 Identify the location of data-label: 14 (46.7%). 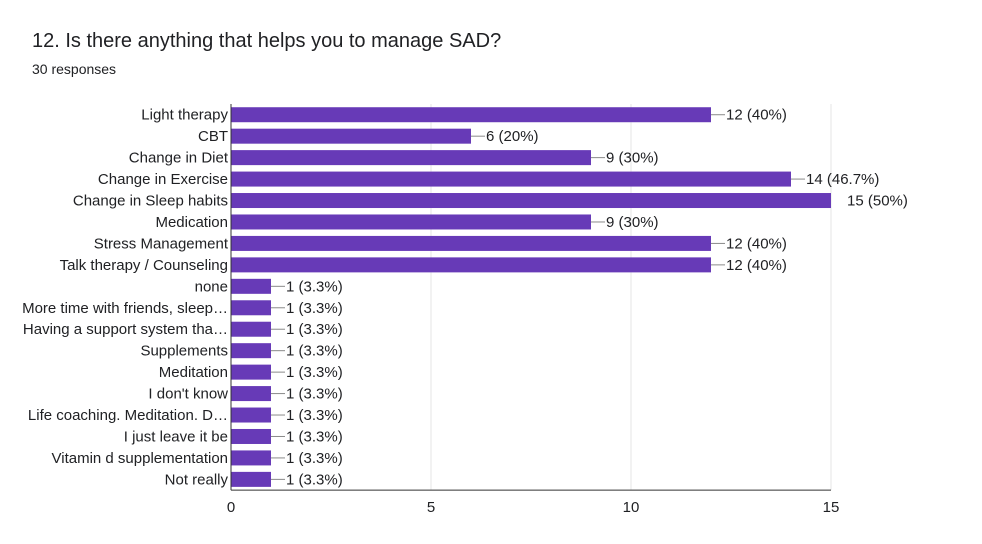
(842, 179).